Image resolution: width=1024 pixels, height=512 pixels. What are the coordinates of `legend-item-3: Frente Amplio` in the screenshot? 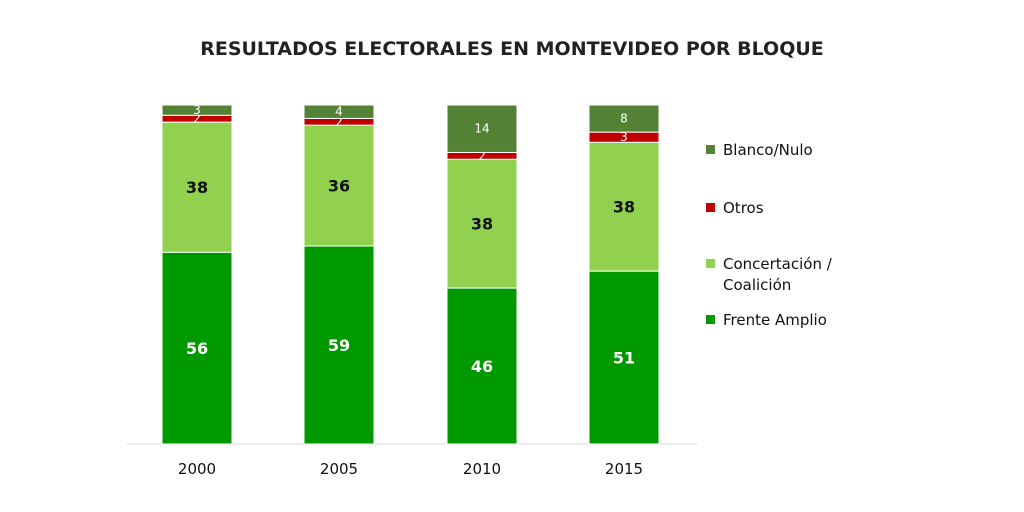 It's located at (766, 320).